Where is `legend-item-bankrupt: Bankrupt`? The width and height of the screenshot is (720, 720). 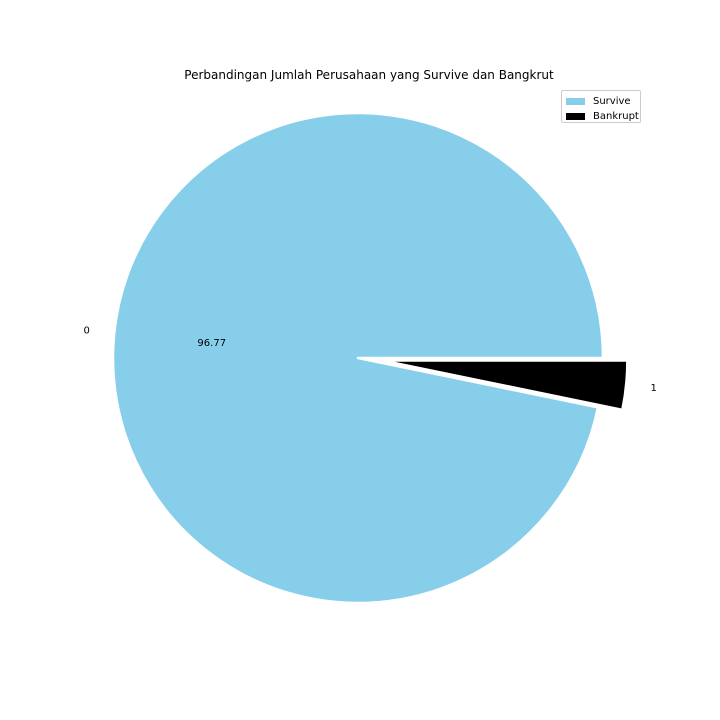 legend-item-bankrupt: Bankrupt is located at coordinates (603, 116).